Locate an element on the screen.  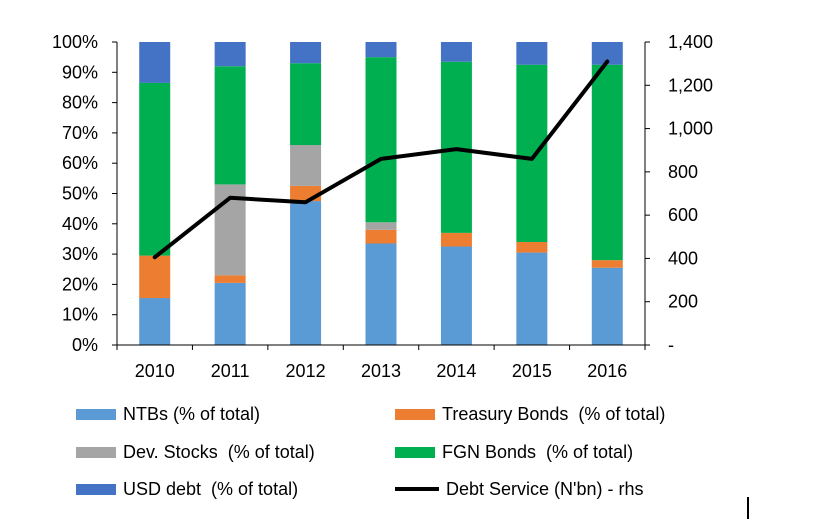
legend-swatch-treasury-bonds is located at coordinates (415, 414).